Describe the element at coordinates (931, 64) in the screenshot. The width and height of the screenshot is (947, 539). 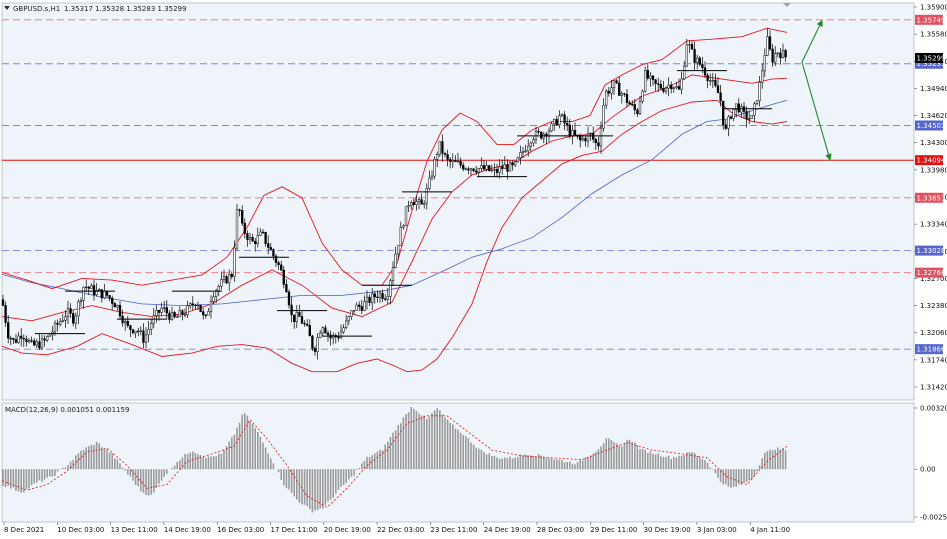
I see `level-tag-text: 1.35231` at that location.